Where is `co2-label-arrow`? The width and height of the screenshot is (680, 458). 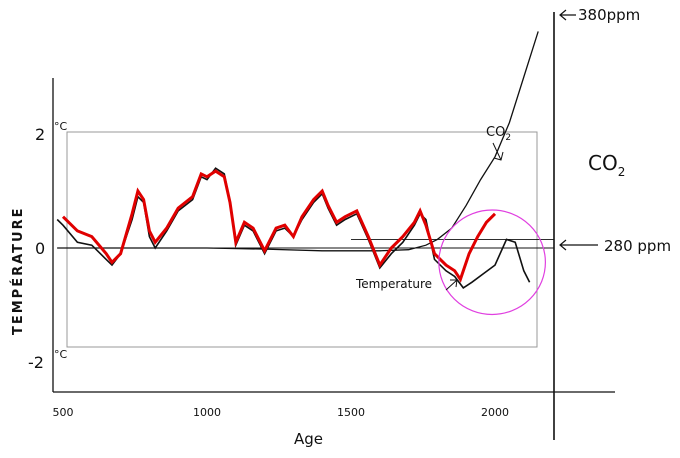 co2-label-arrow is located at coordinates (498, 151).